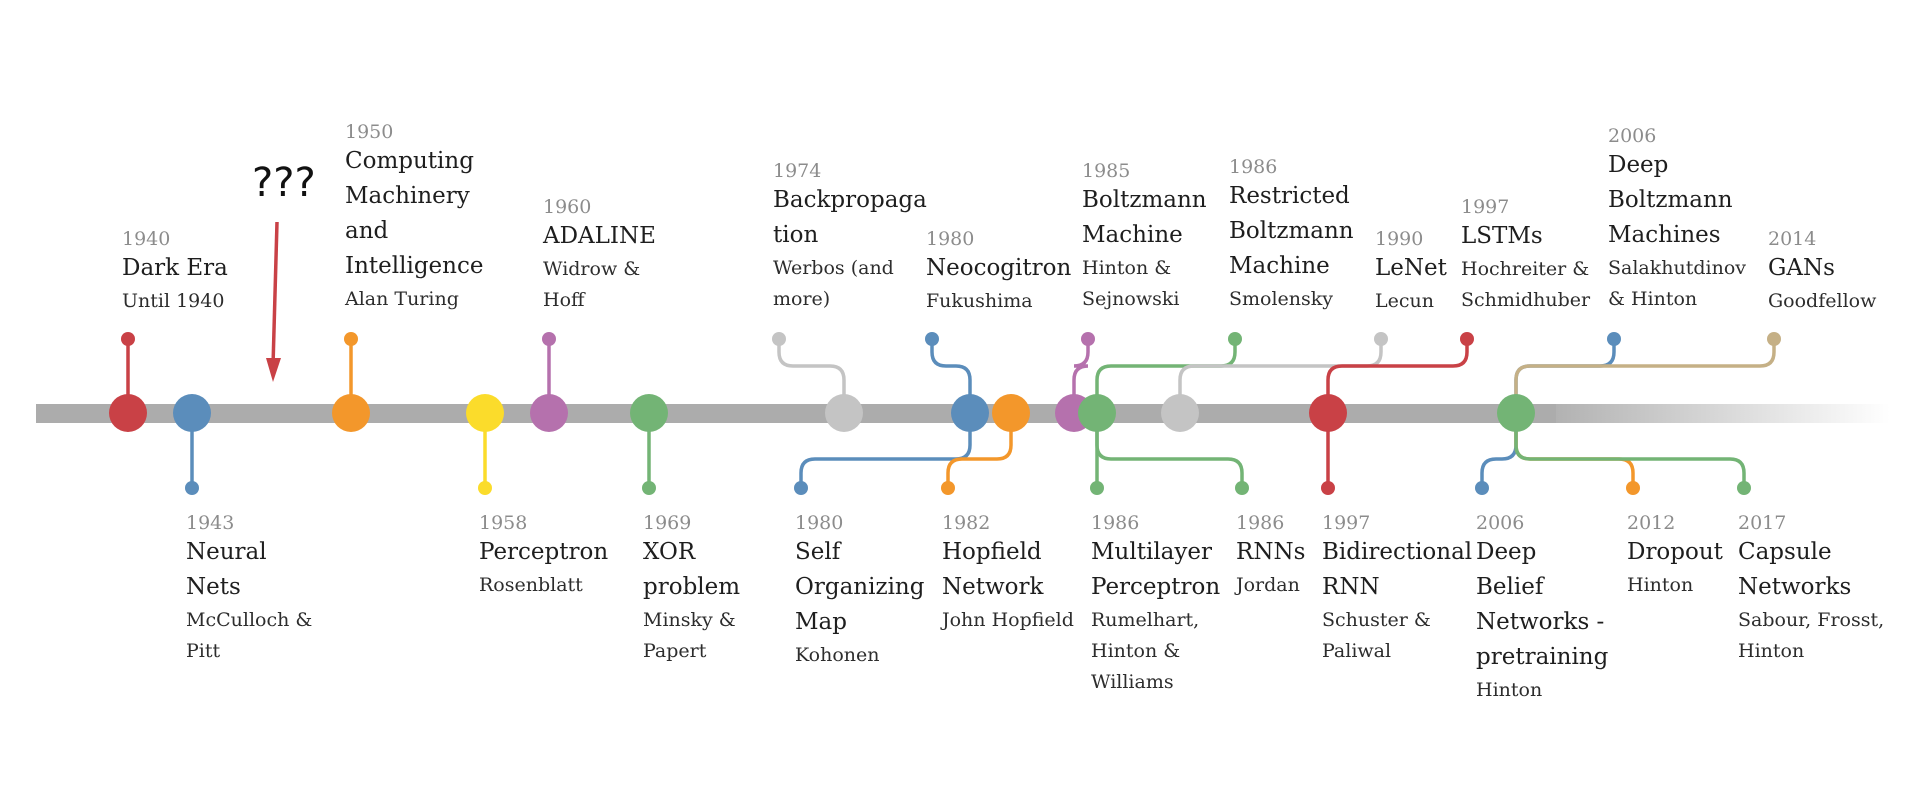 Image resolution: width=1909 pixels, height=788 pixels. I want to click on event-dot-dbm, so click(1614, 339).